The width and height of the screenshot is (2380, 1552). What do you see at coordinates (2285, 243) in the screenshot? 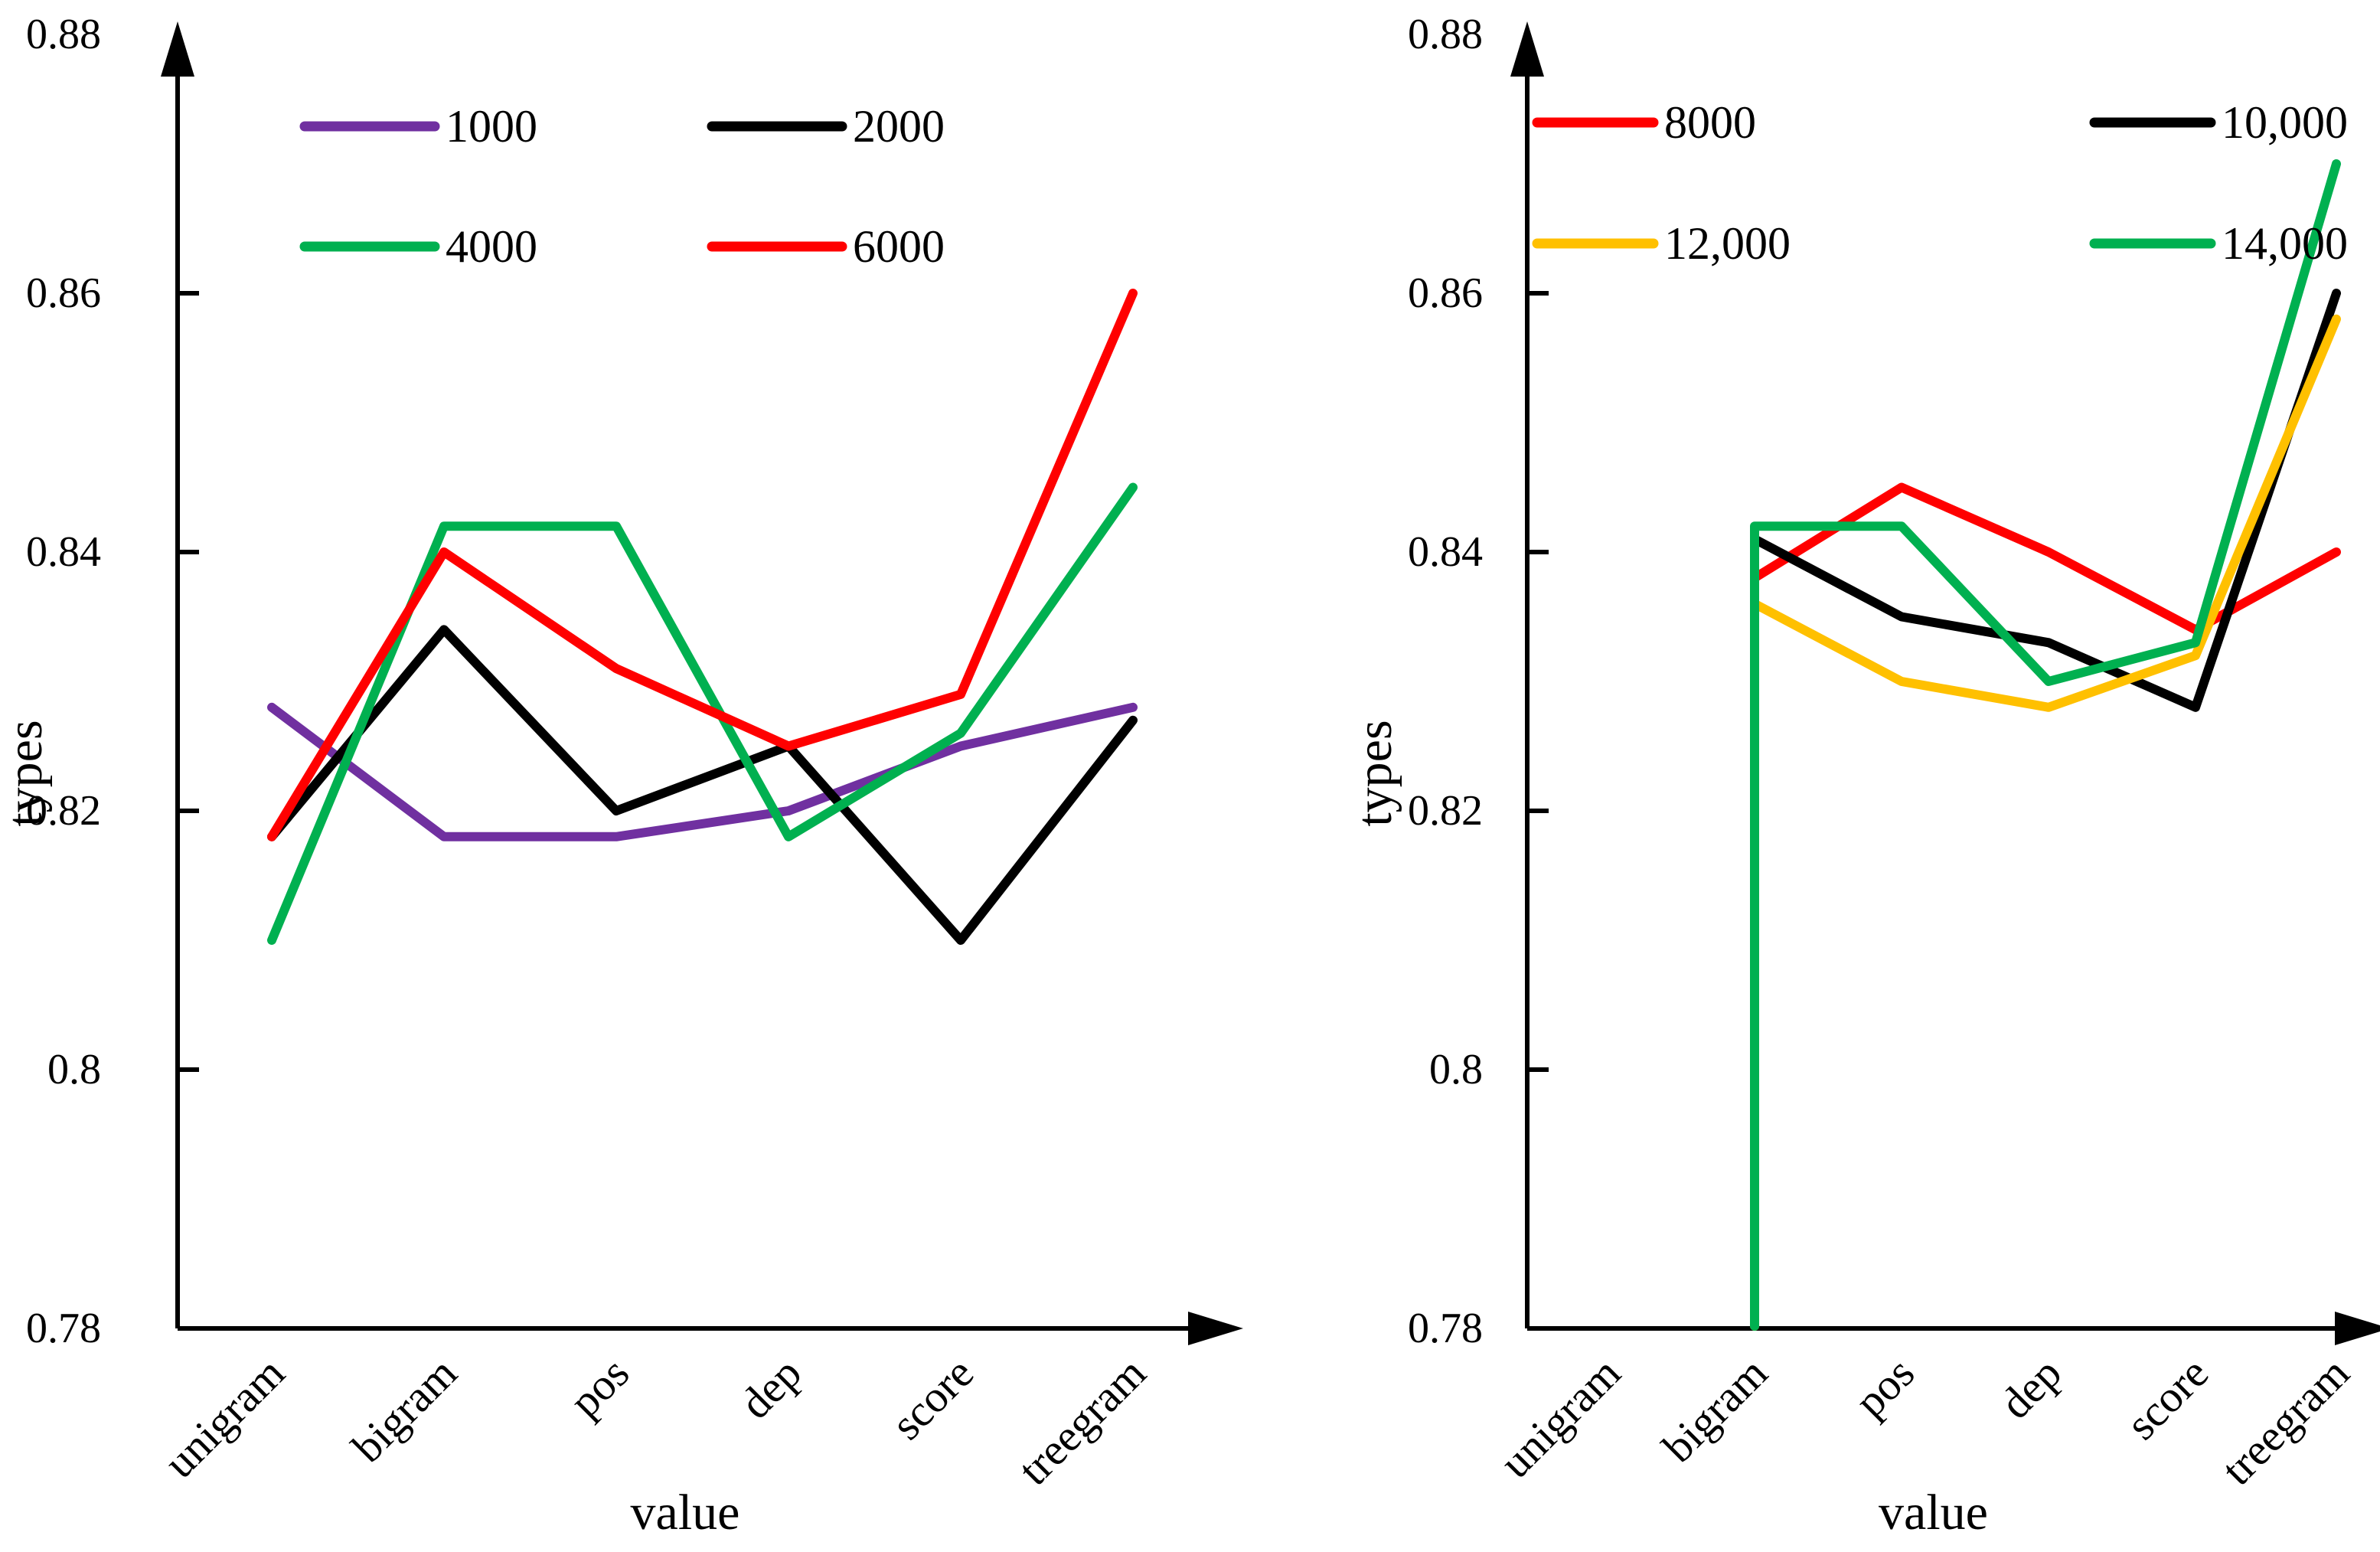
I see `legend-label: 14,000` at bounding box center [2285, 243].